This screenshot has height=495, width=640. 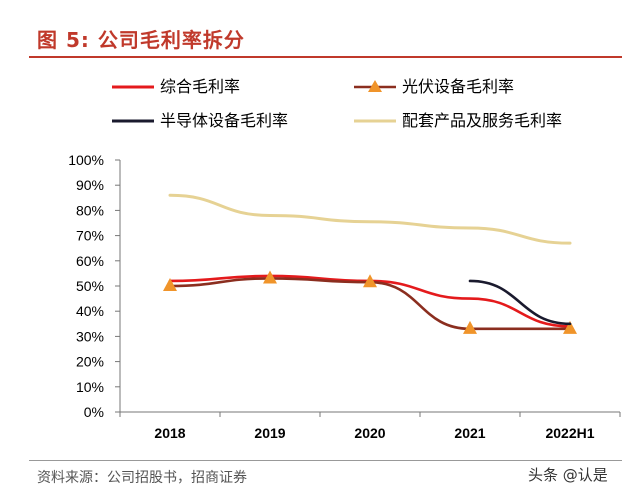 I want to click on legend-label: 光伏设备毛利率, so click(x=458, y=86).